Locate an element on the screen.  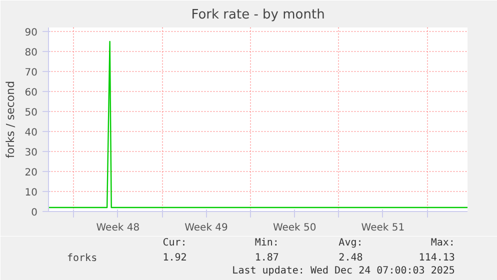
x-tick-label: Week 49 is located at coordinates (206, 228).